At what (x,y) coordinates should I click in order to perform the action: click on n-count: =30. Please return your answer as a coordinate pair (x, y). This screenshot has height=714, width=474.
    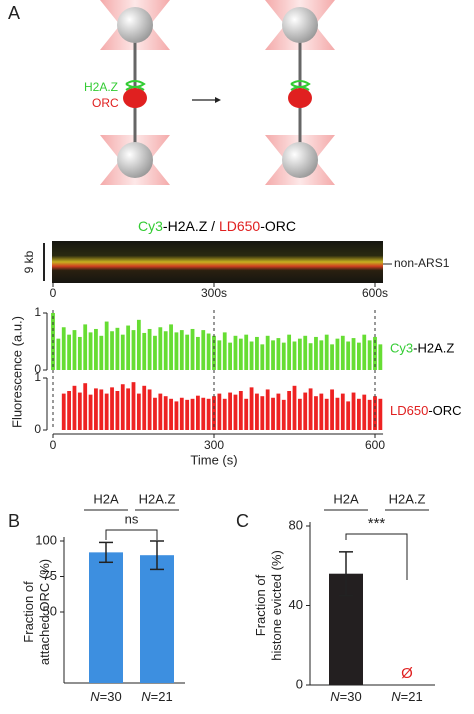
    Looking at the image, I should click on (111, 696).